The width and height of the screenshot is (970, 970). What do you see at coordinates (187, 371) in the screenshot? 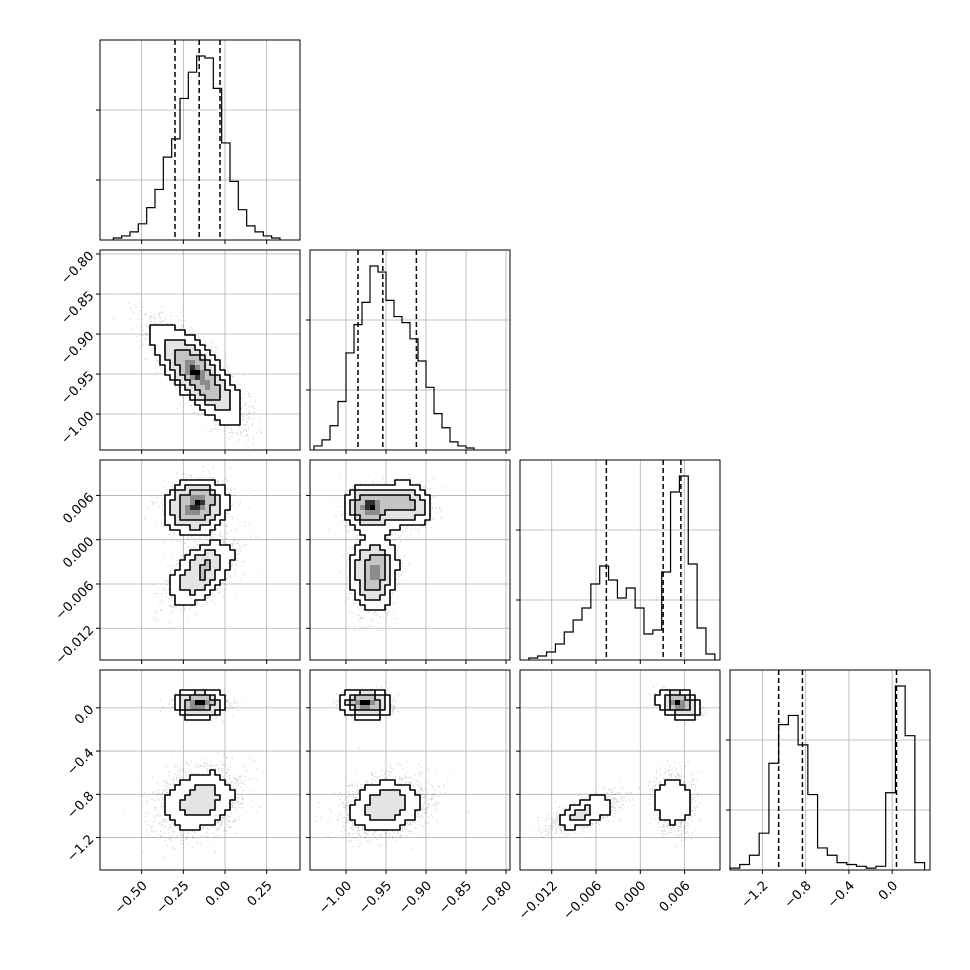
I see `scatter-panel-1-0-clipped` at bounding box center [187, 371].